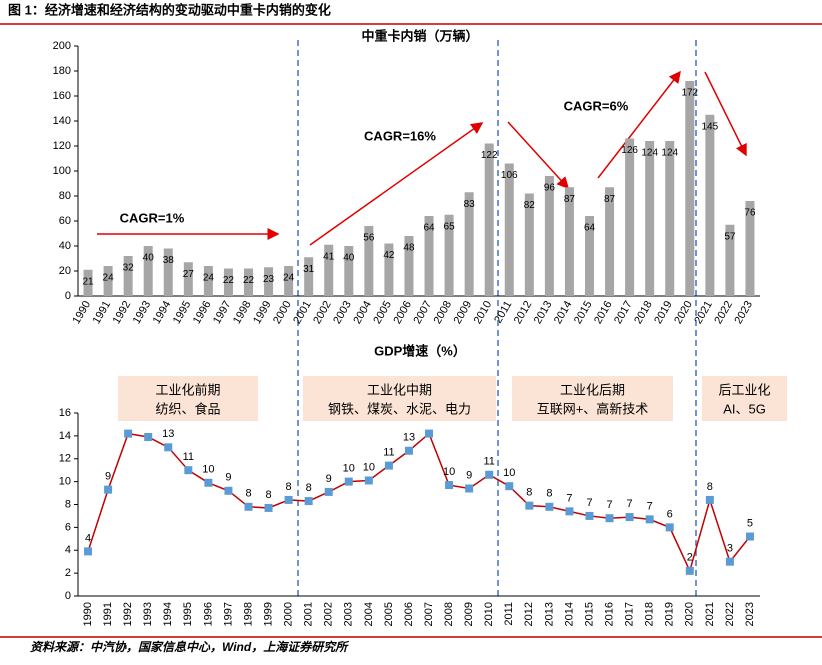 This screenshot has width=822, height=665. Describe the element at coordinates (643, 312) in the screenshot. I see `x-tick-label: 2018` at that location.